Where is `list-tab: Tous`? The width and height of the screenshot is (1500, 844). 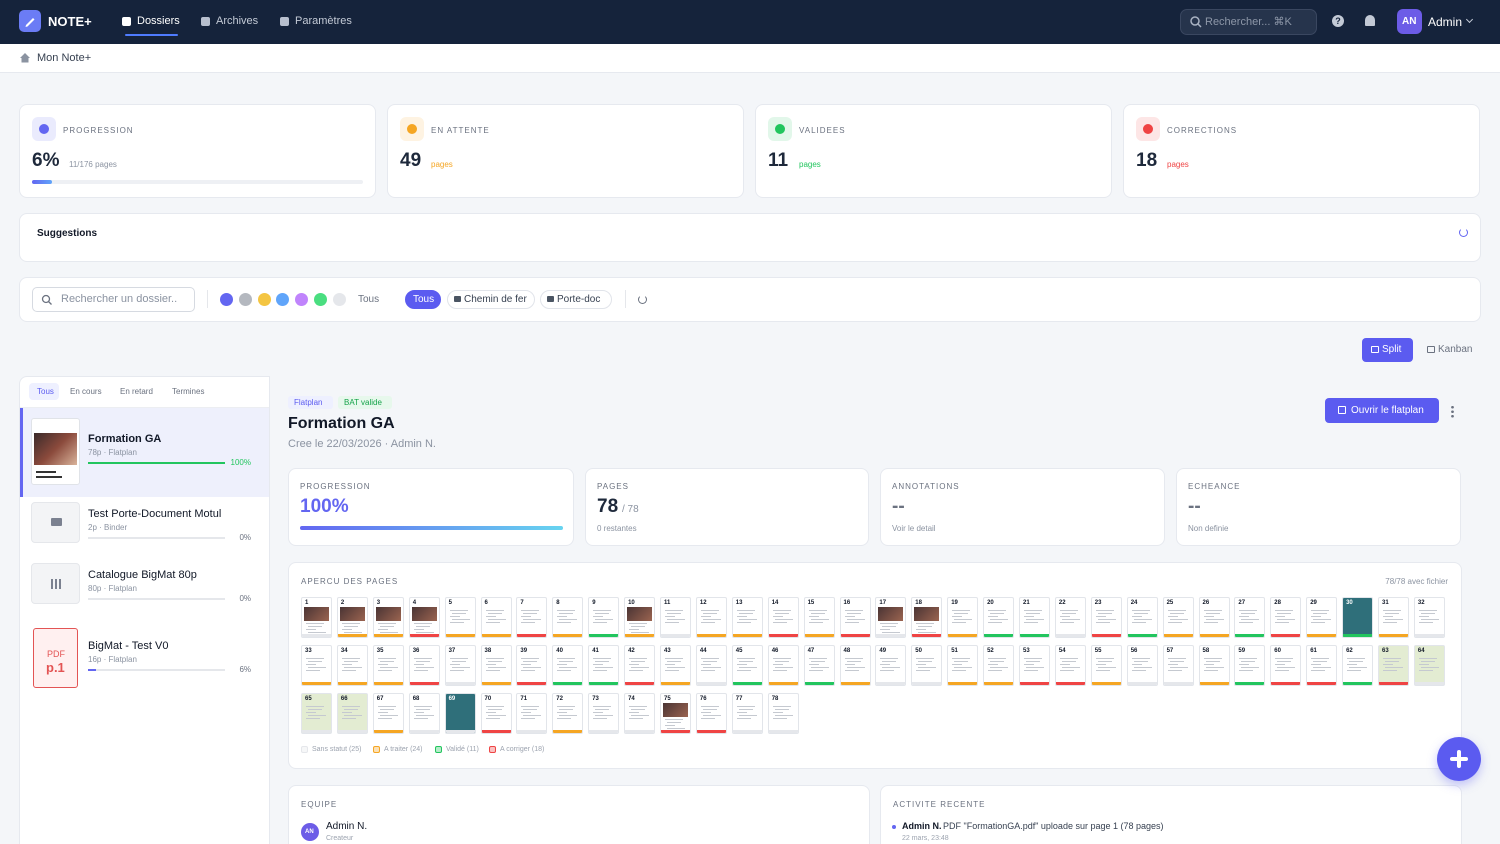
list-tab: Tous is located at coordinates (45, 391).